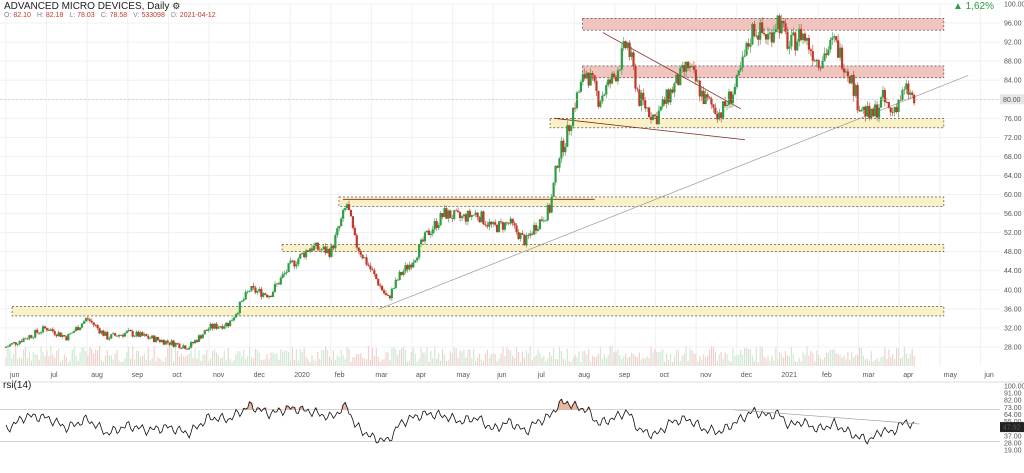 The width and height of the screenshot is (1024, 473). What do you see at coordinates (706, 375) in the screenshot?
I see `x-tick-label: nov` at bounding box center [706, 375].